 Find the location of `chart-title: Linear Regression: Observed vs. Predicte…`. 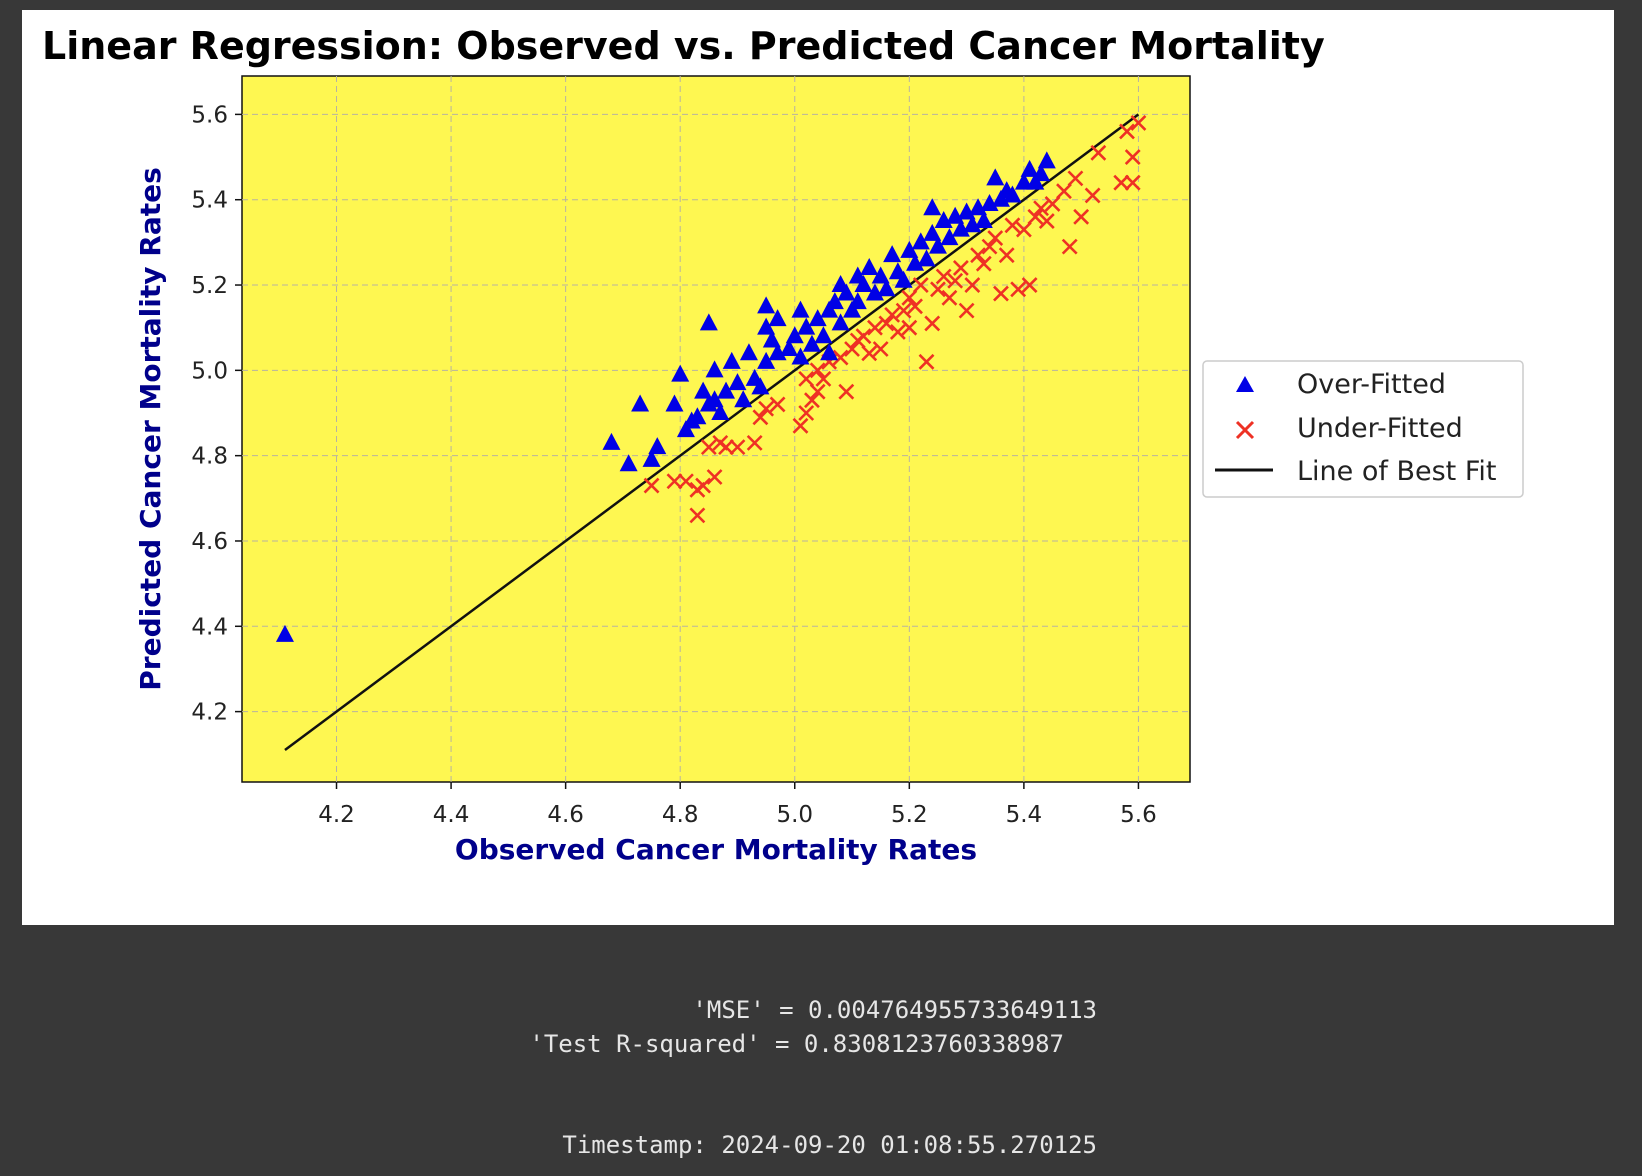

chart-title: Linear Regression: Observed vs. Predicte… is located at coordinates (683, 46).